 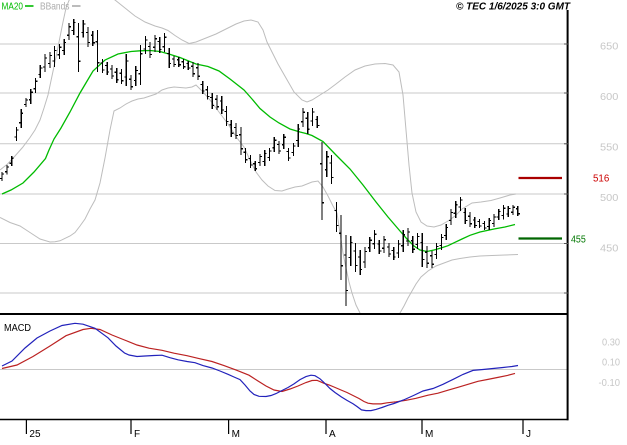 I want to click on svg-text: © TEC 1/6/2025 3:0 GMT, so click(x=514, y=7).